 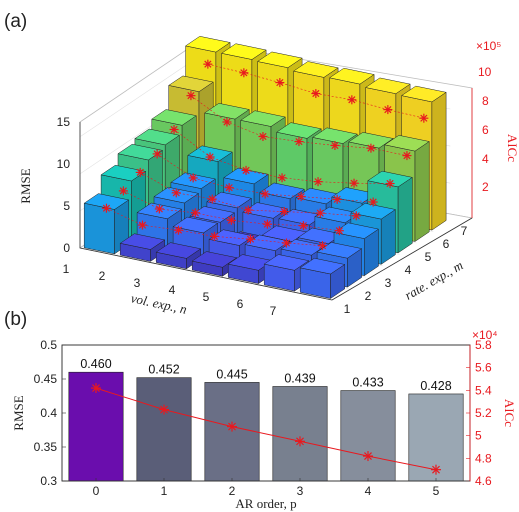 I want to click on panel-b-right-tick: 5.4, so click(x=483, y=390).